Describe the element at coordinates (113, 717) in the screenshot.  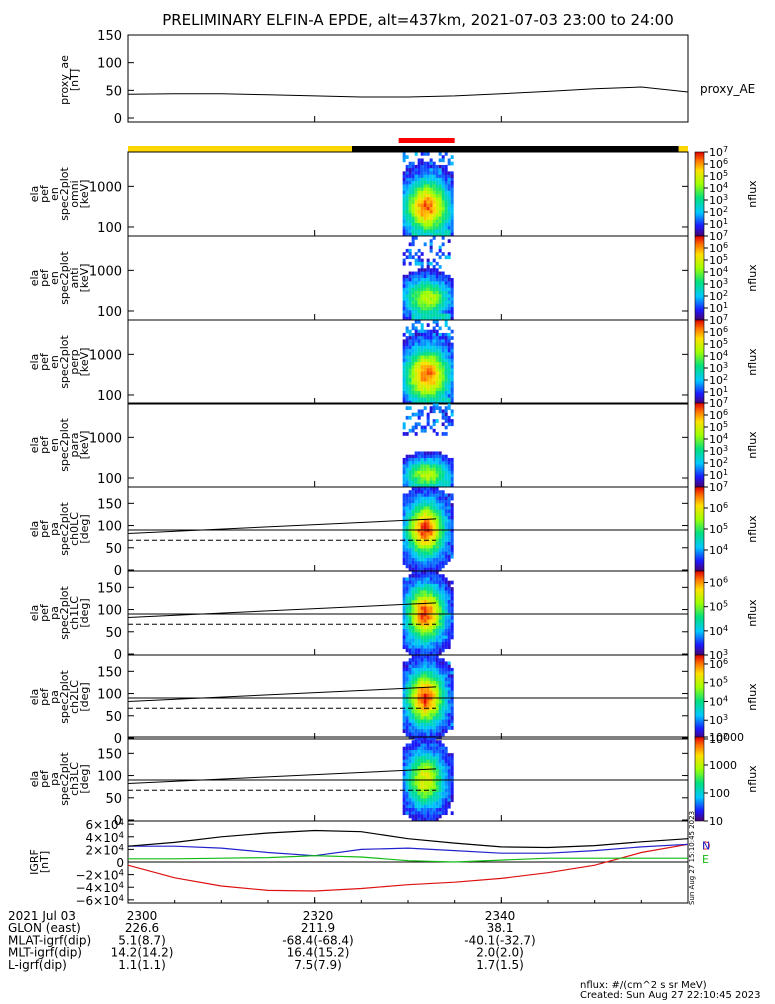
I see `panel-ytick-label: 50` at that location.